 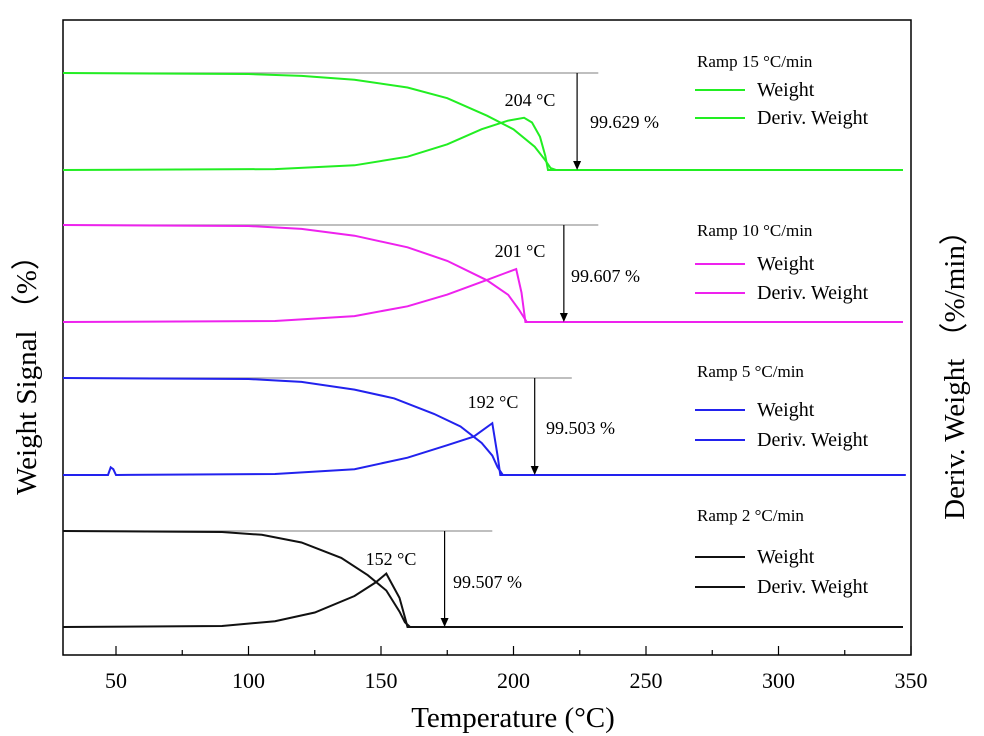 What do you see at coordinates (520, 251) in the screenshot?
I see `peak-temperature-label: 201 °C` at bounding box center [520, 251].